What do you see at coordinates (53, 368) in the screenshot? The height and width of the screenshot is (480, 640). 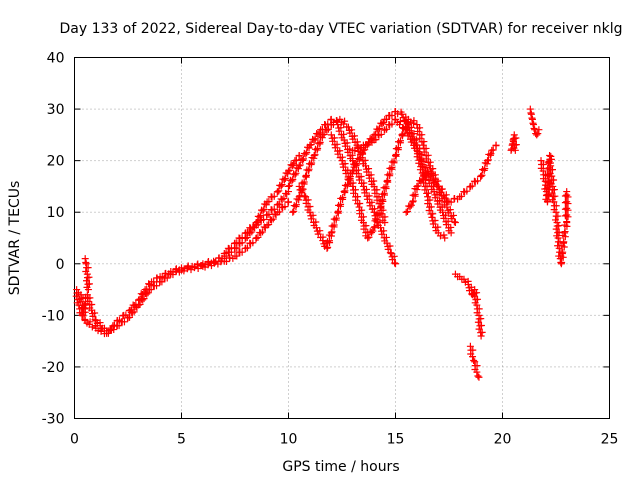 I see `y-tick-label: -20` at bounding box center [53, 368].